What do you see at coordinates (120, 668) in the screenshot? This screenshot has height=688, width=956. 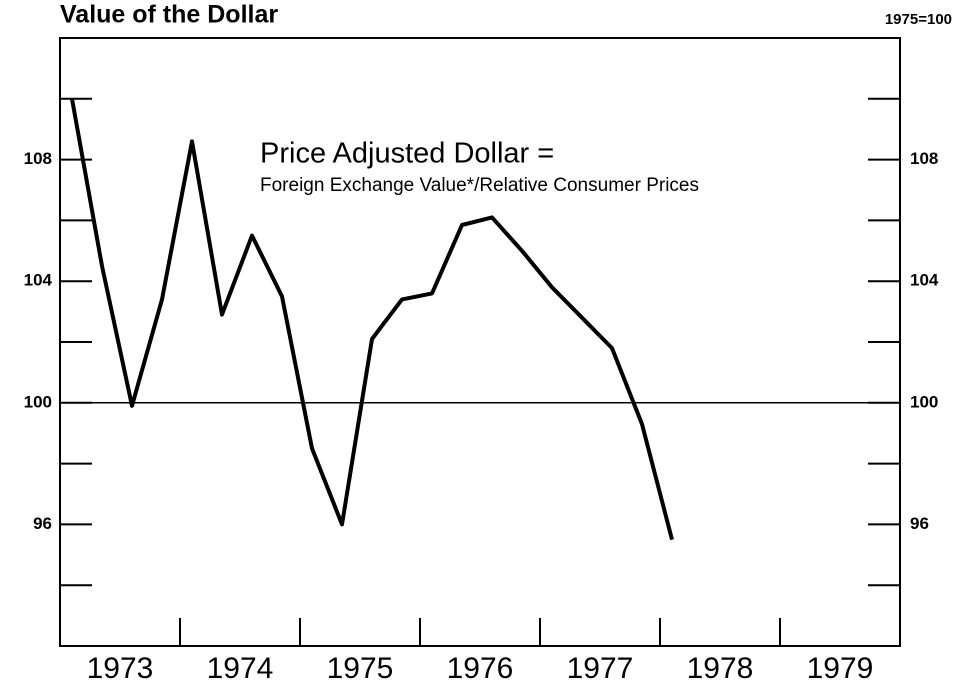 I see `x-tick-label: 1973` at bounding box center [120, 668].